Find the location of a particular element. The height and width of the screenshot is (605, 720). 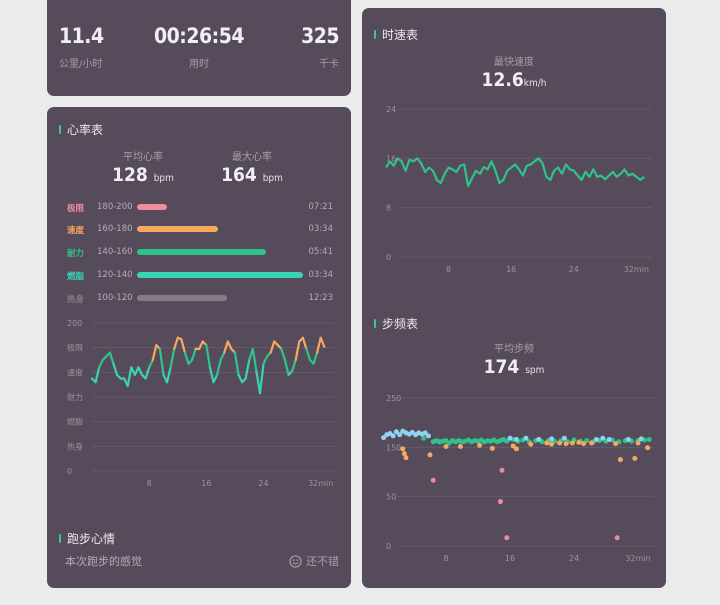

smiley-icon is located at coordinates (295, 561).